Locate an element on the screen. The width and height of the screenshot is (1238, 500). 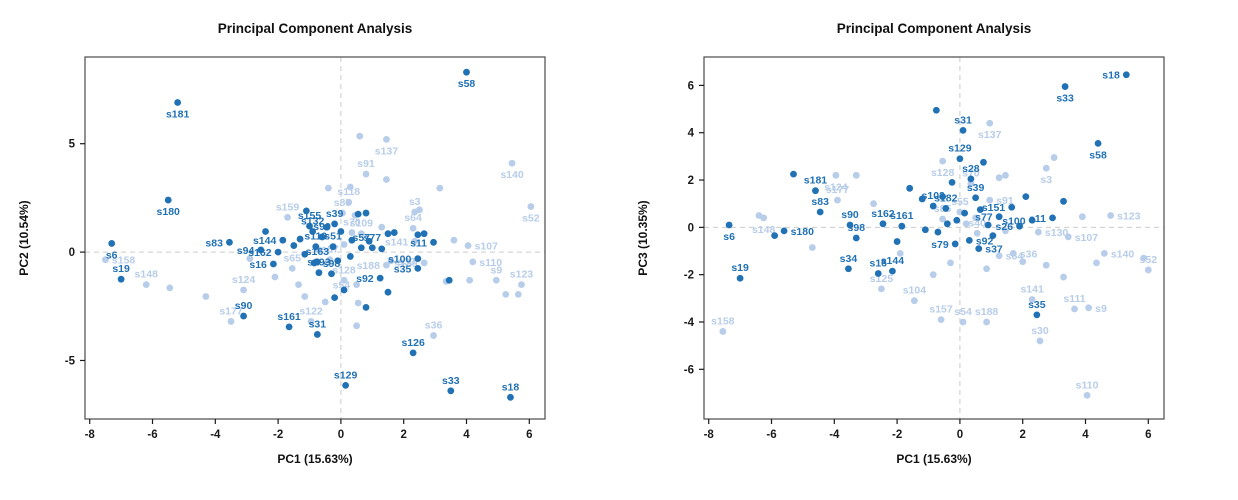
point-label: s151 is located at coordinates (994, 208).